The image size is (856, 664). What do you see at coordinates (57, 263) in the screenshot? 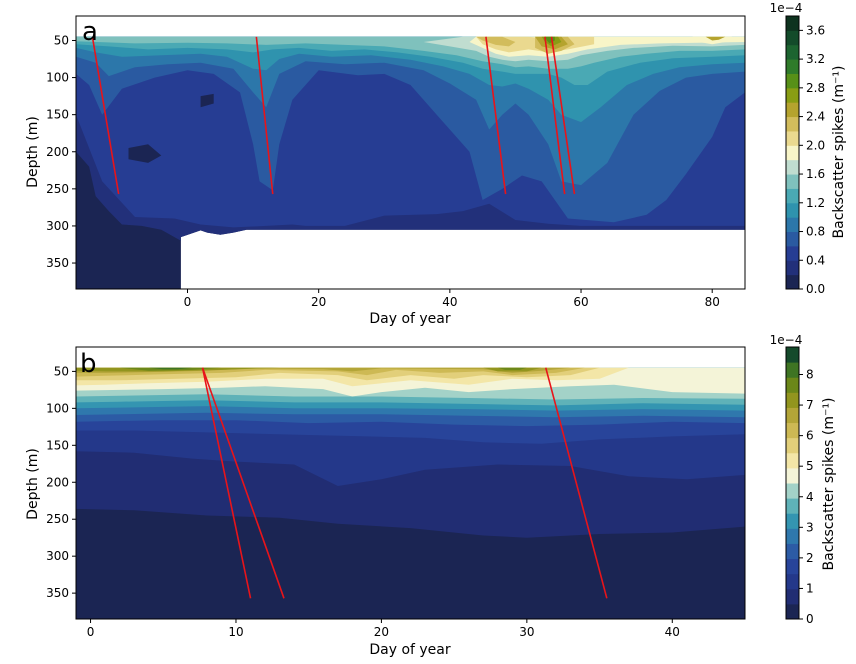
I see `y-tick-label: 350` at bounding box center [57, 263].